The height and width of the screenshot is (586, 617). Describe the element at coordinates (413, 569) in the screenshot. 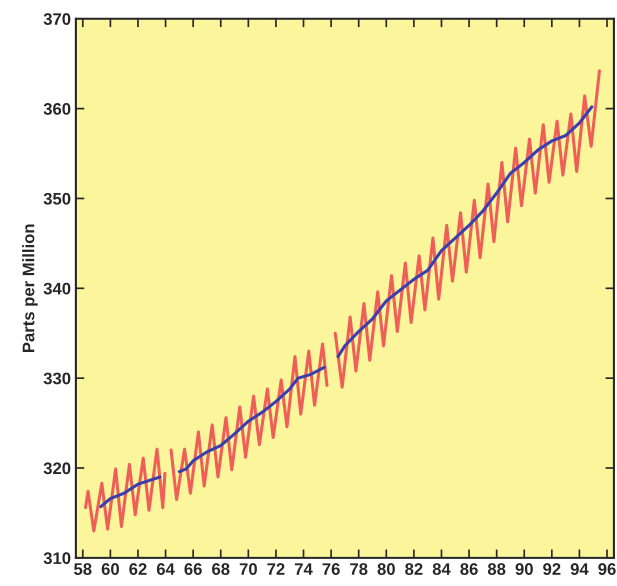

I see `x-tick-label: 82` at that location.